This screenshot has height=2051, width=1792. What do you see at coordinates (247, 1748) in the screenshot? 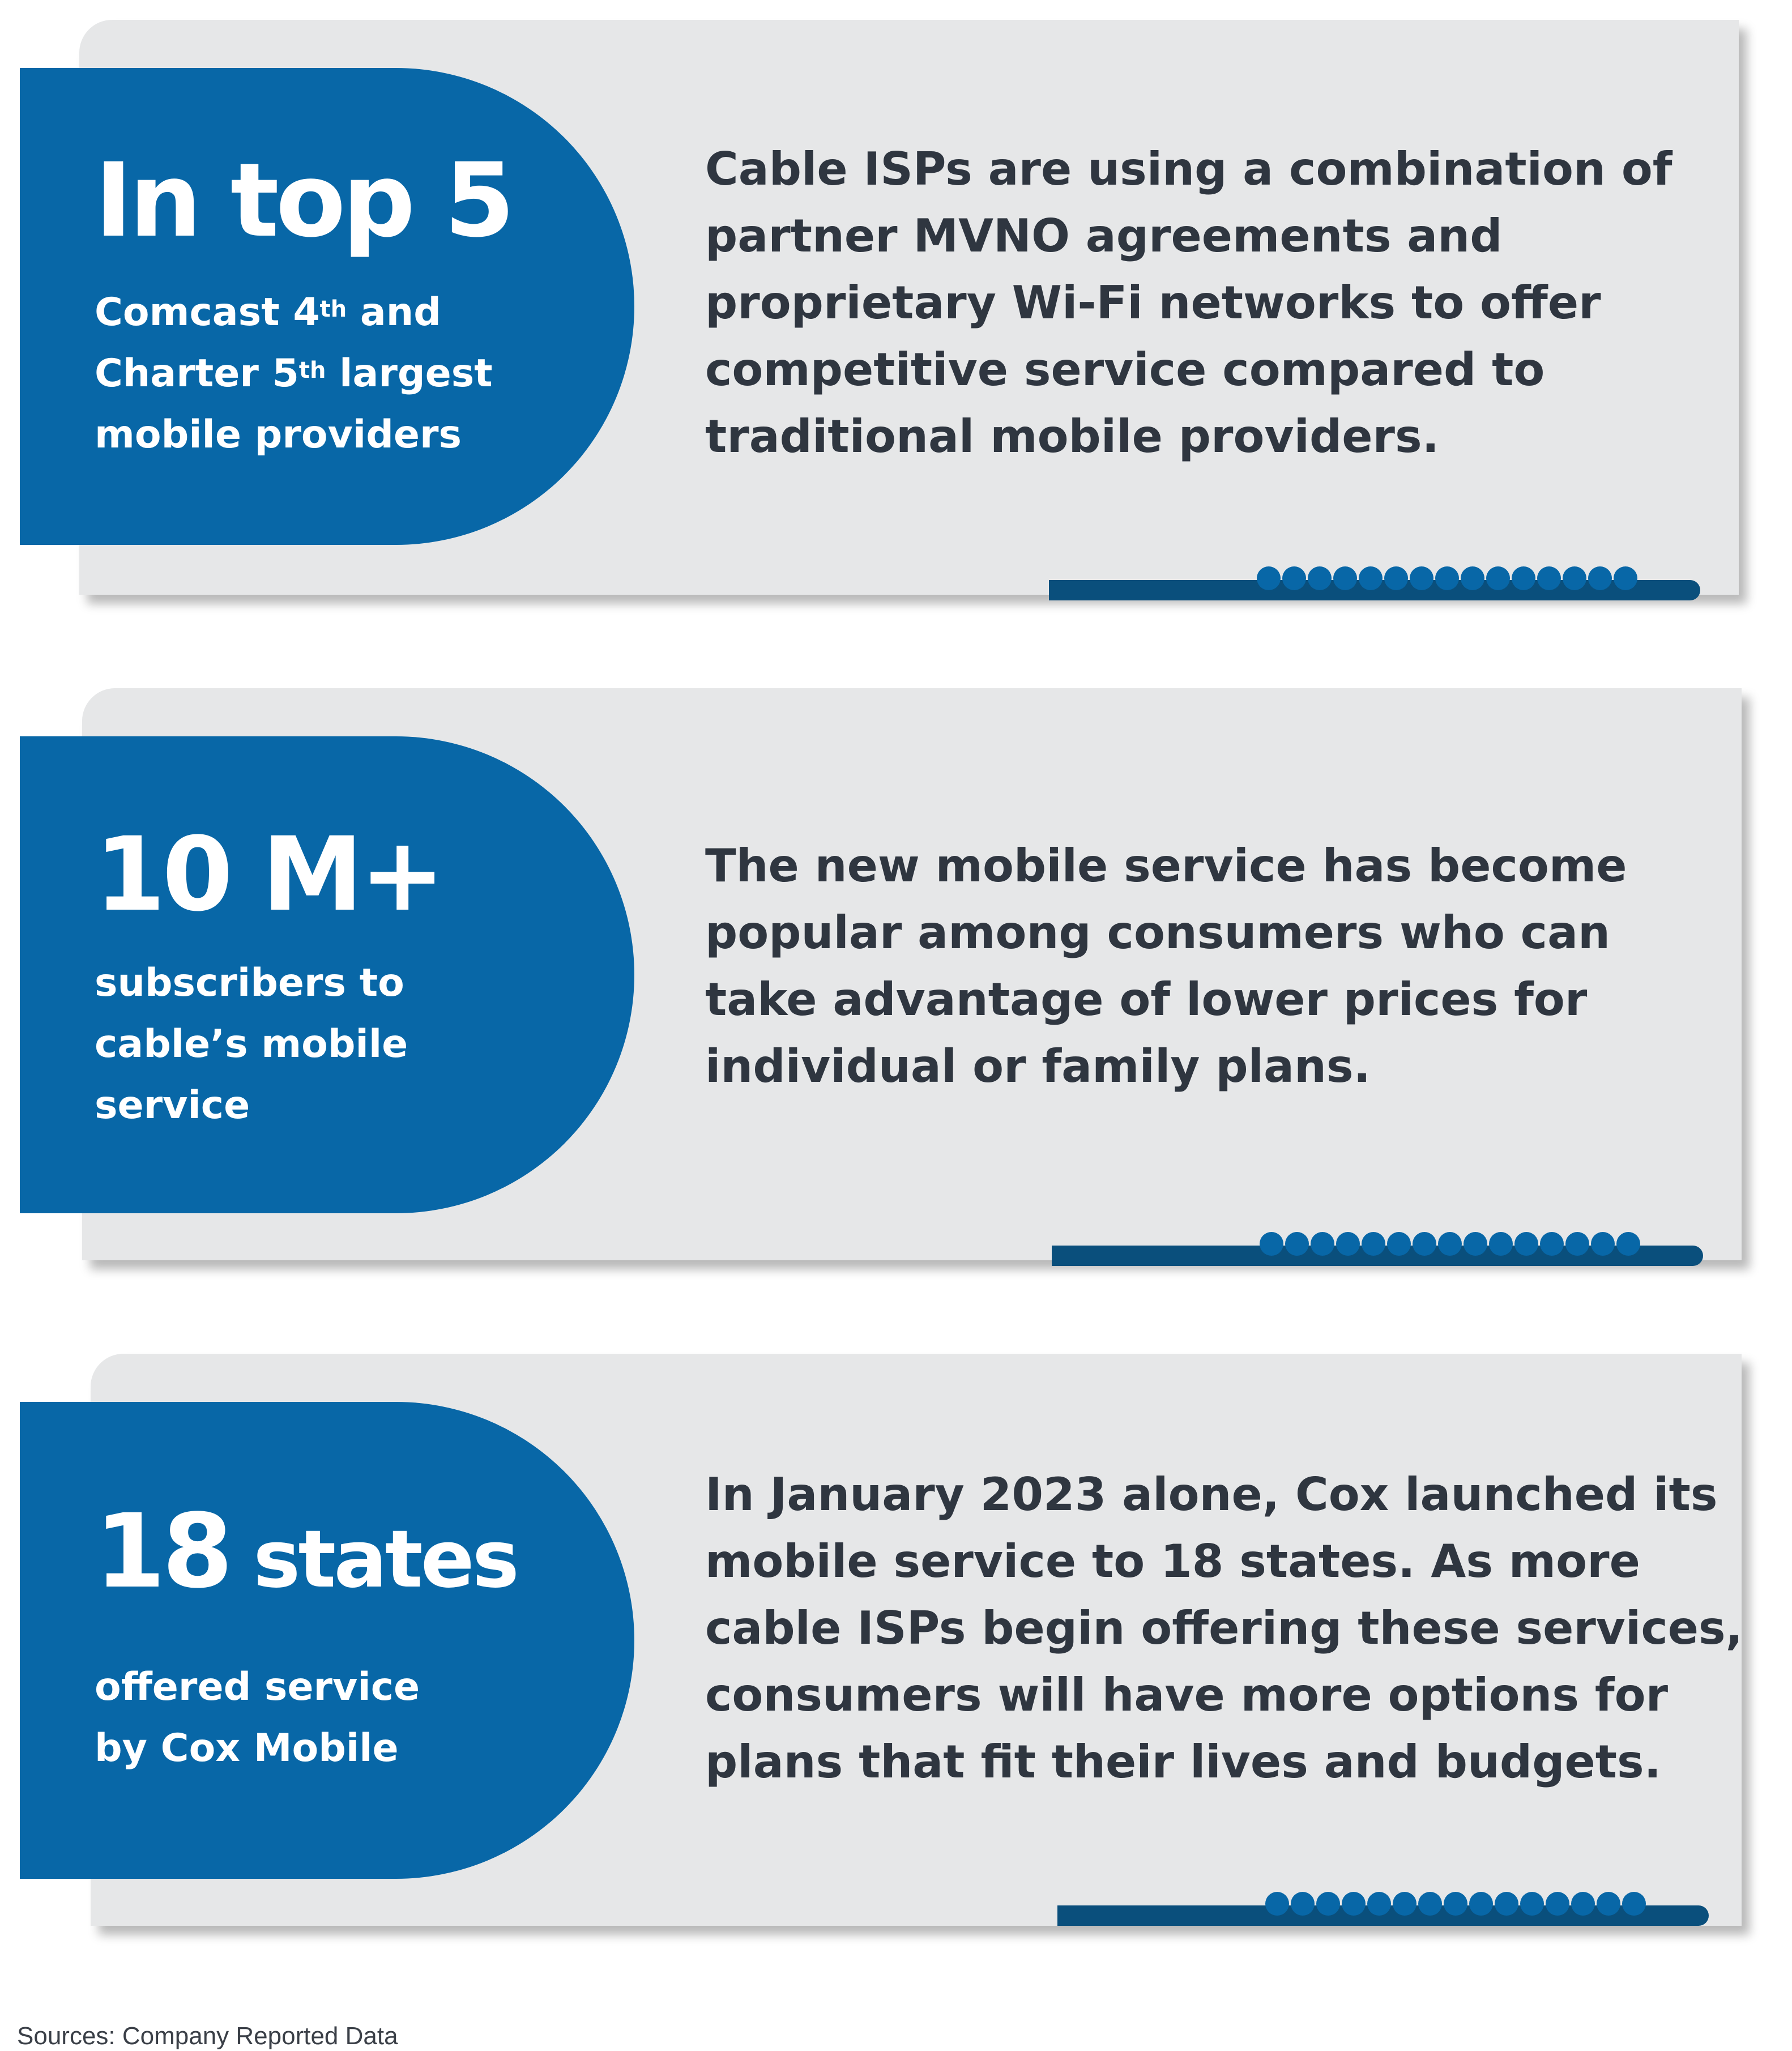
I see `stat-subtitle-line: by Cox Mobile` at bounding box center [247, 1748].